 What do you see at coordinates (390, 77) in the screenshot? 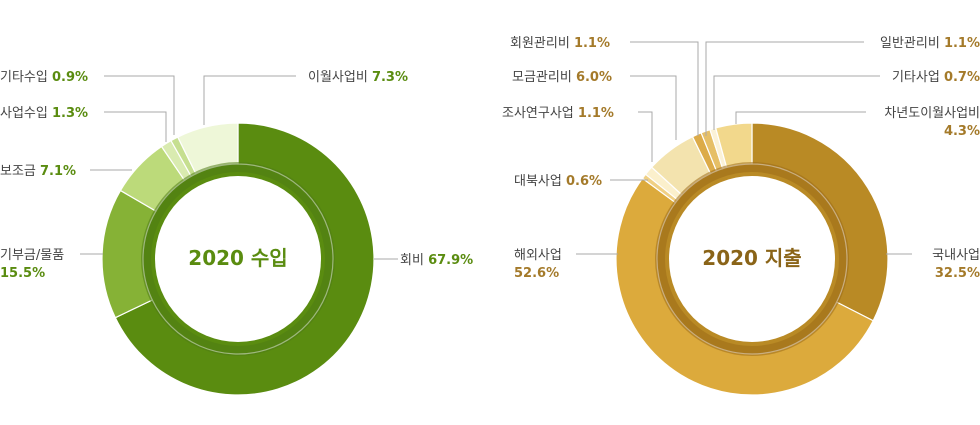
I see `label-pct: 7.3%` at bounding box center [390, 77].